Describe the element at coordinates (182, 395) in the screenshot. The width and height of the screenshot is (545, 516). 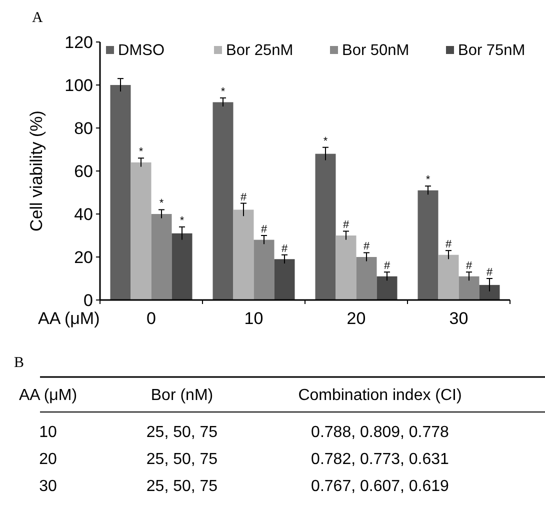
I see `text: Bor (nM)` at that location.